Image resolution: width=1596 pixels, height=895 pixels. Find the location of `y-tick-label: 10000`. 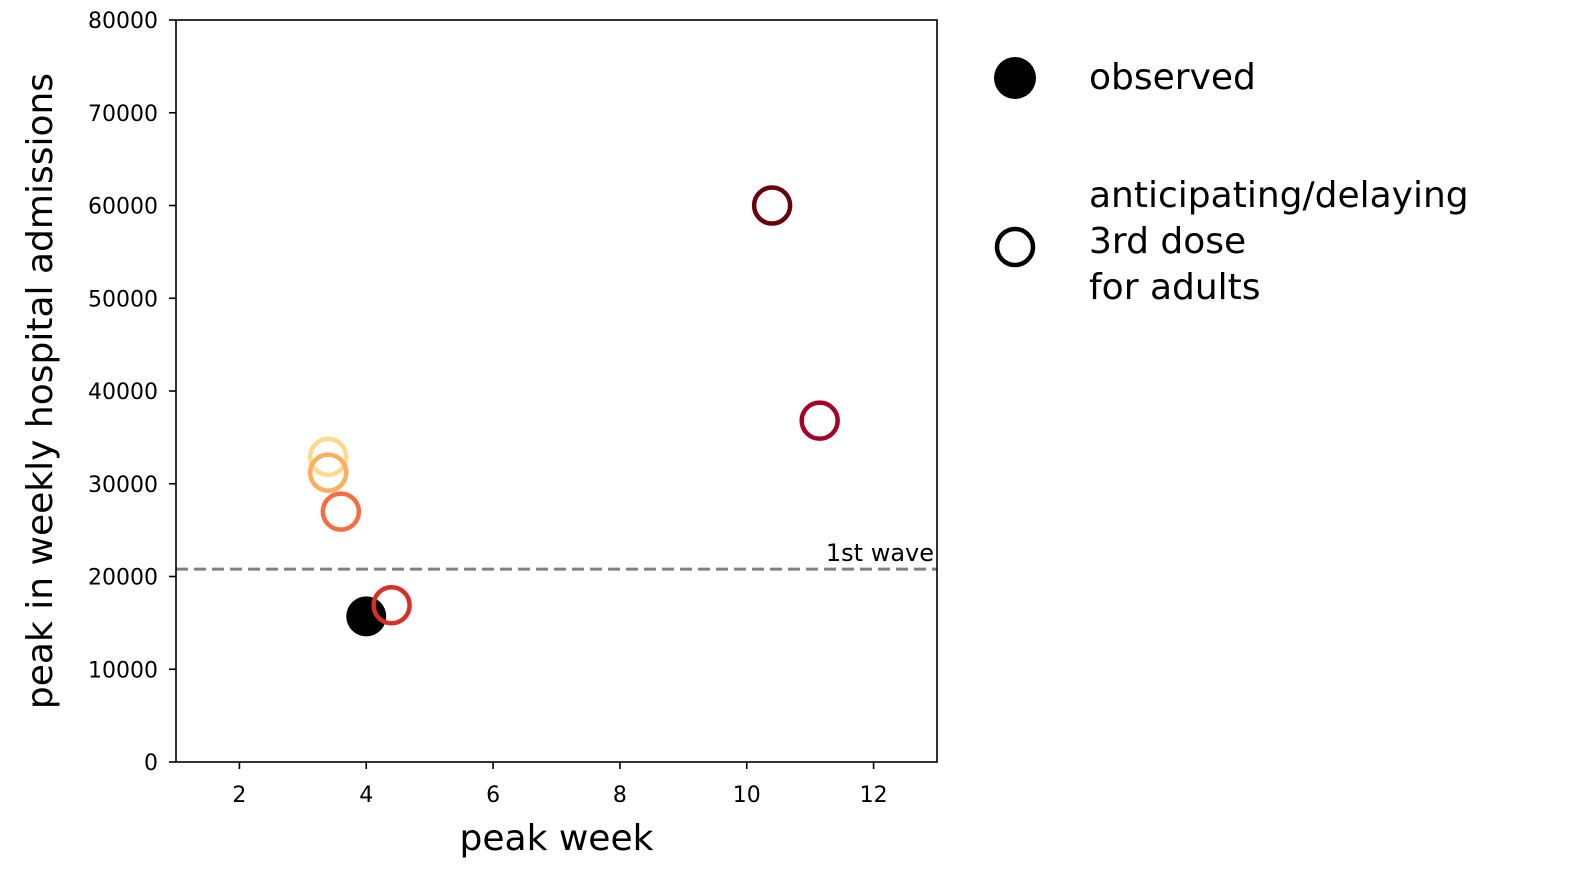

y-tick-label: 10000 is located at coordinates (123, 670).